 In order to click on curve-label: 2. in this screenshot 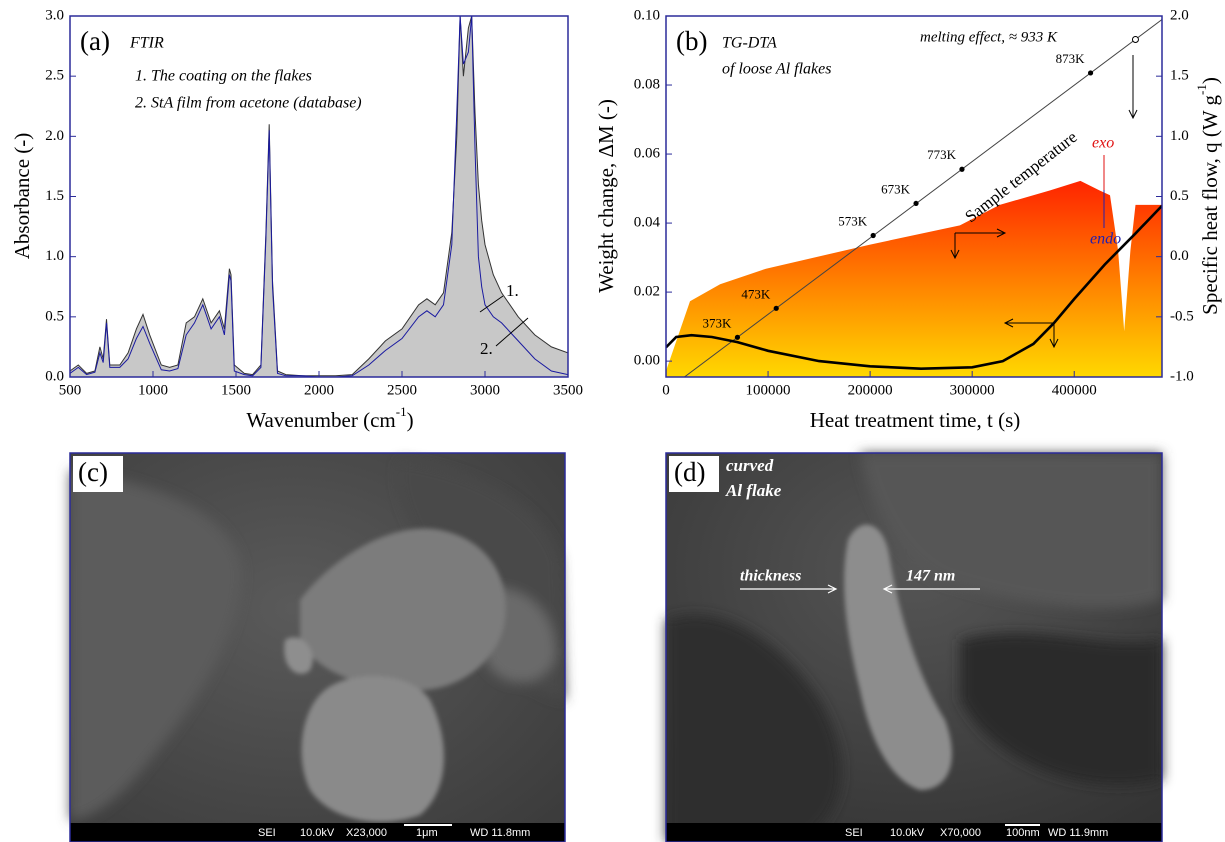, I will do `click(486, 348)`.